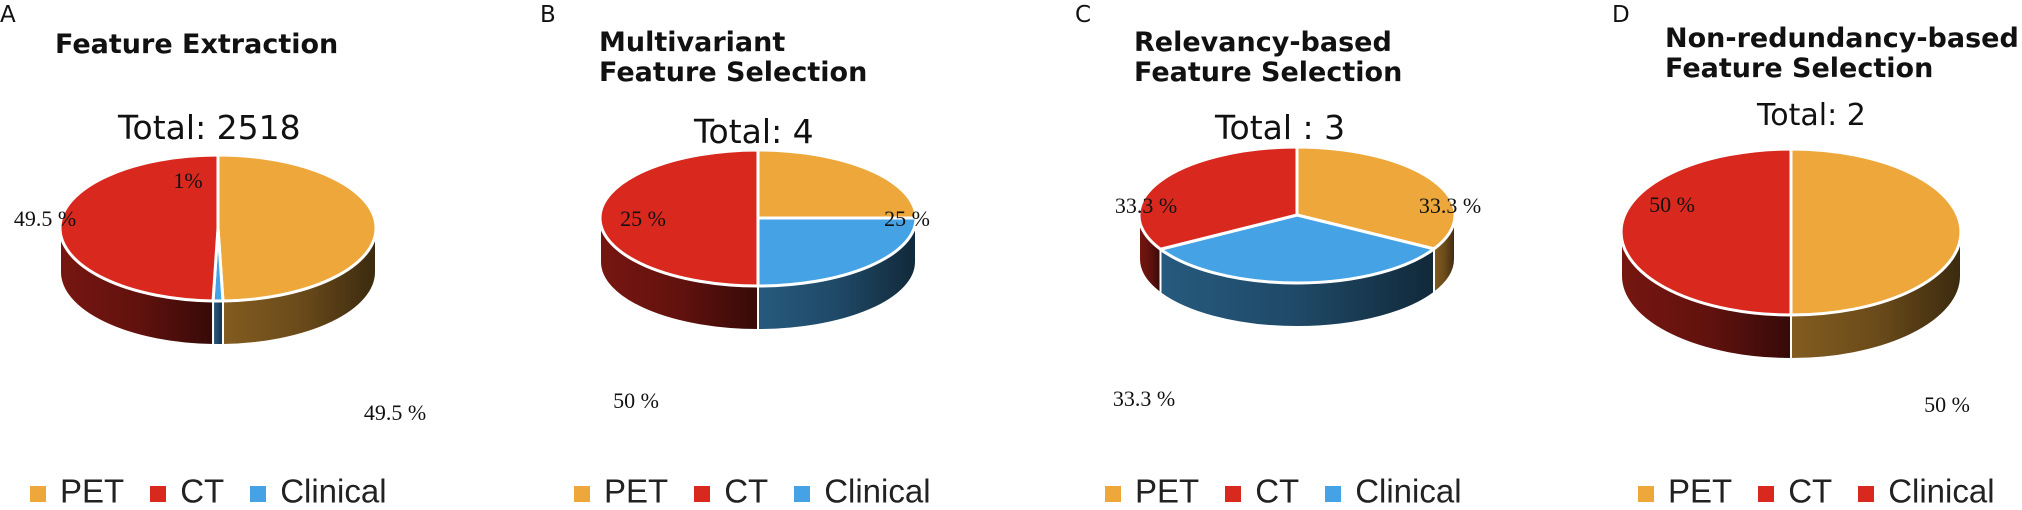 Image resolution: width=2022 pixels, height=510 pixels. Describe the element at coordinates (1263, 42) in the screenshot. I see `chart-title-line: Relevancy-based` at that location.